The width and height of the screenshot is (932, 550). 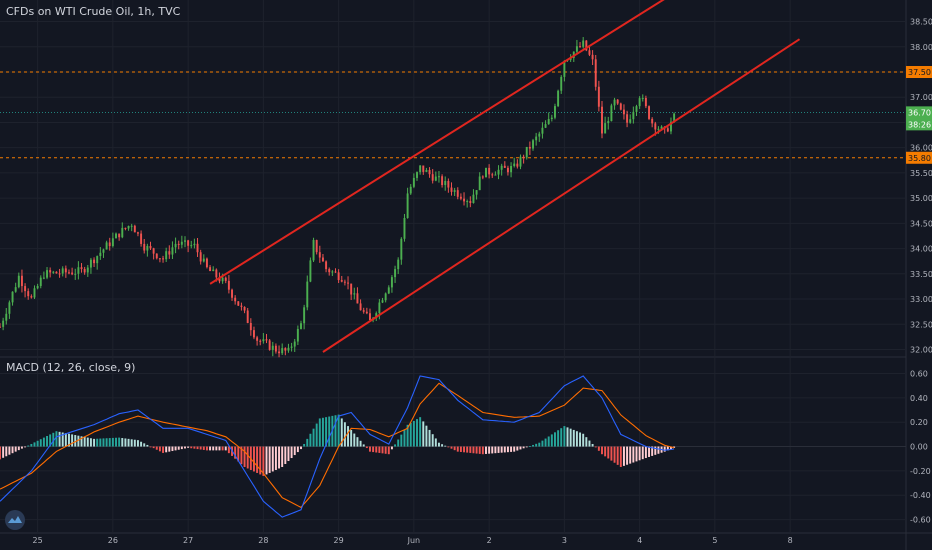 What do you see at coordinates (921, 249) in the screenshot?
I see `price-tick-label: 34.00` at bounding box center [921, 249].